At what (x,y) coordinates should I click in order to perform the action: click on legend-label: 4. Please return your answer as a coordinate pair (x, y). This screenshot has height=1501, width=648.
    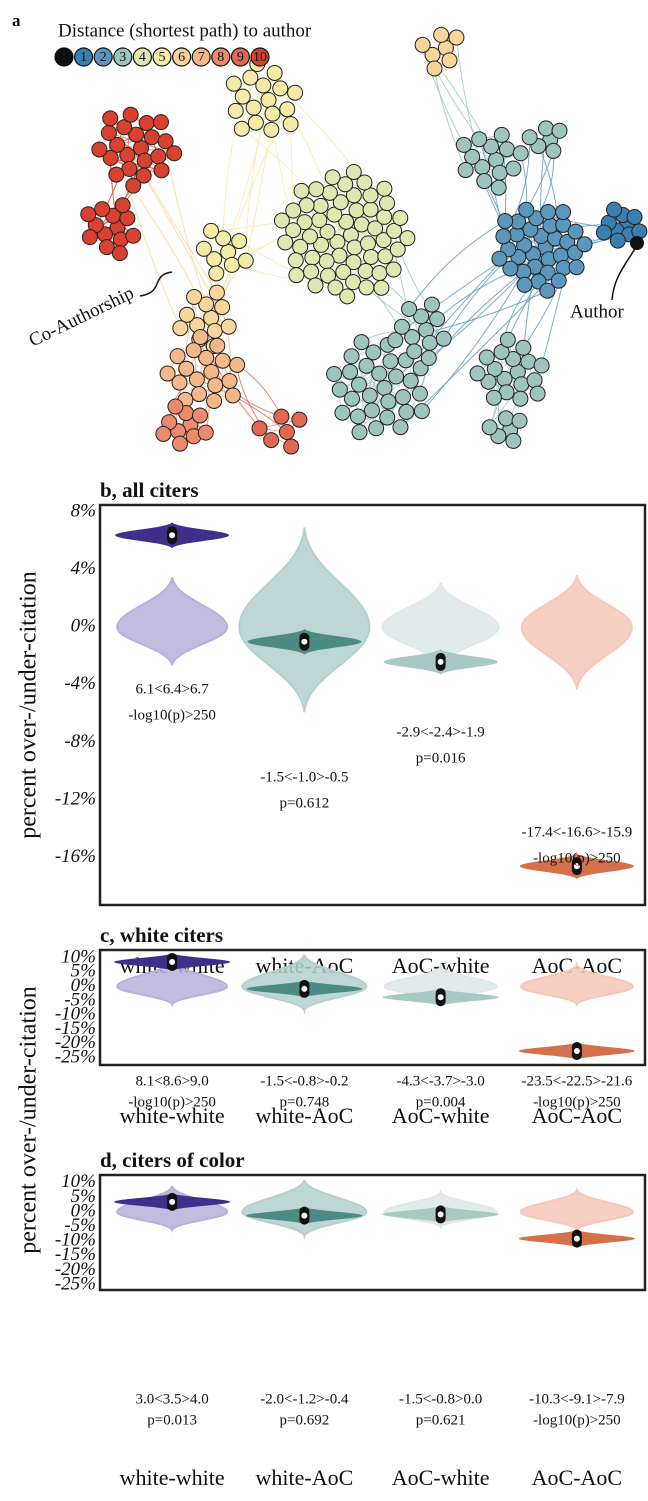
    Looking at the image, I should click on (142, 57).